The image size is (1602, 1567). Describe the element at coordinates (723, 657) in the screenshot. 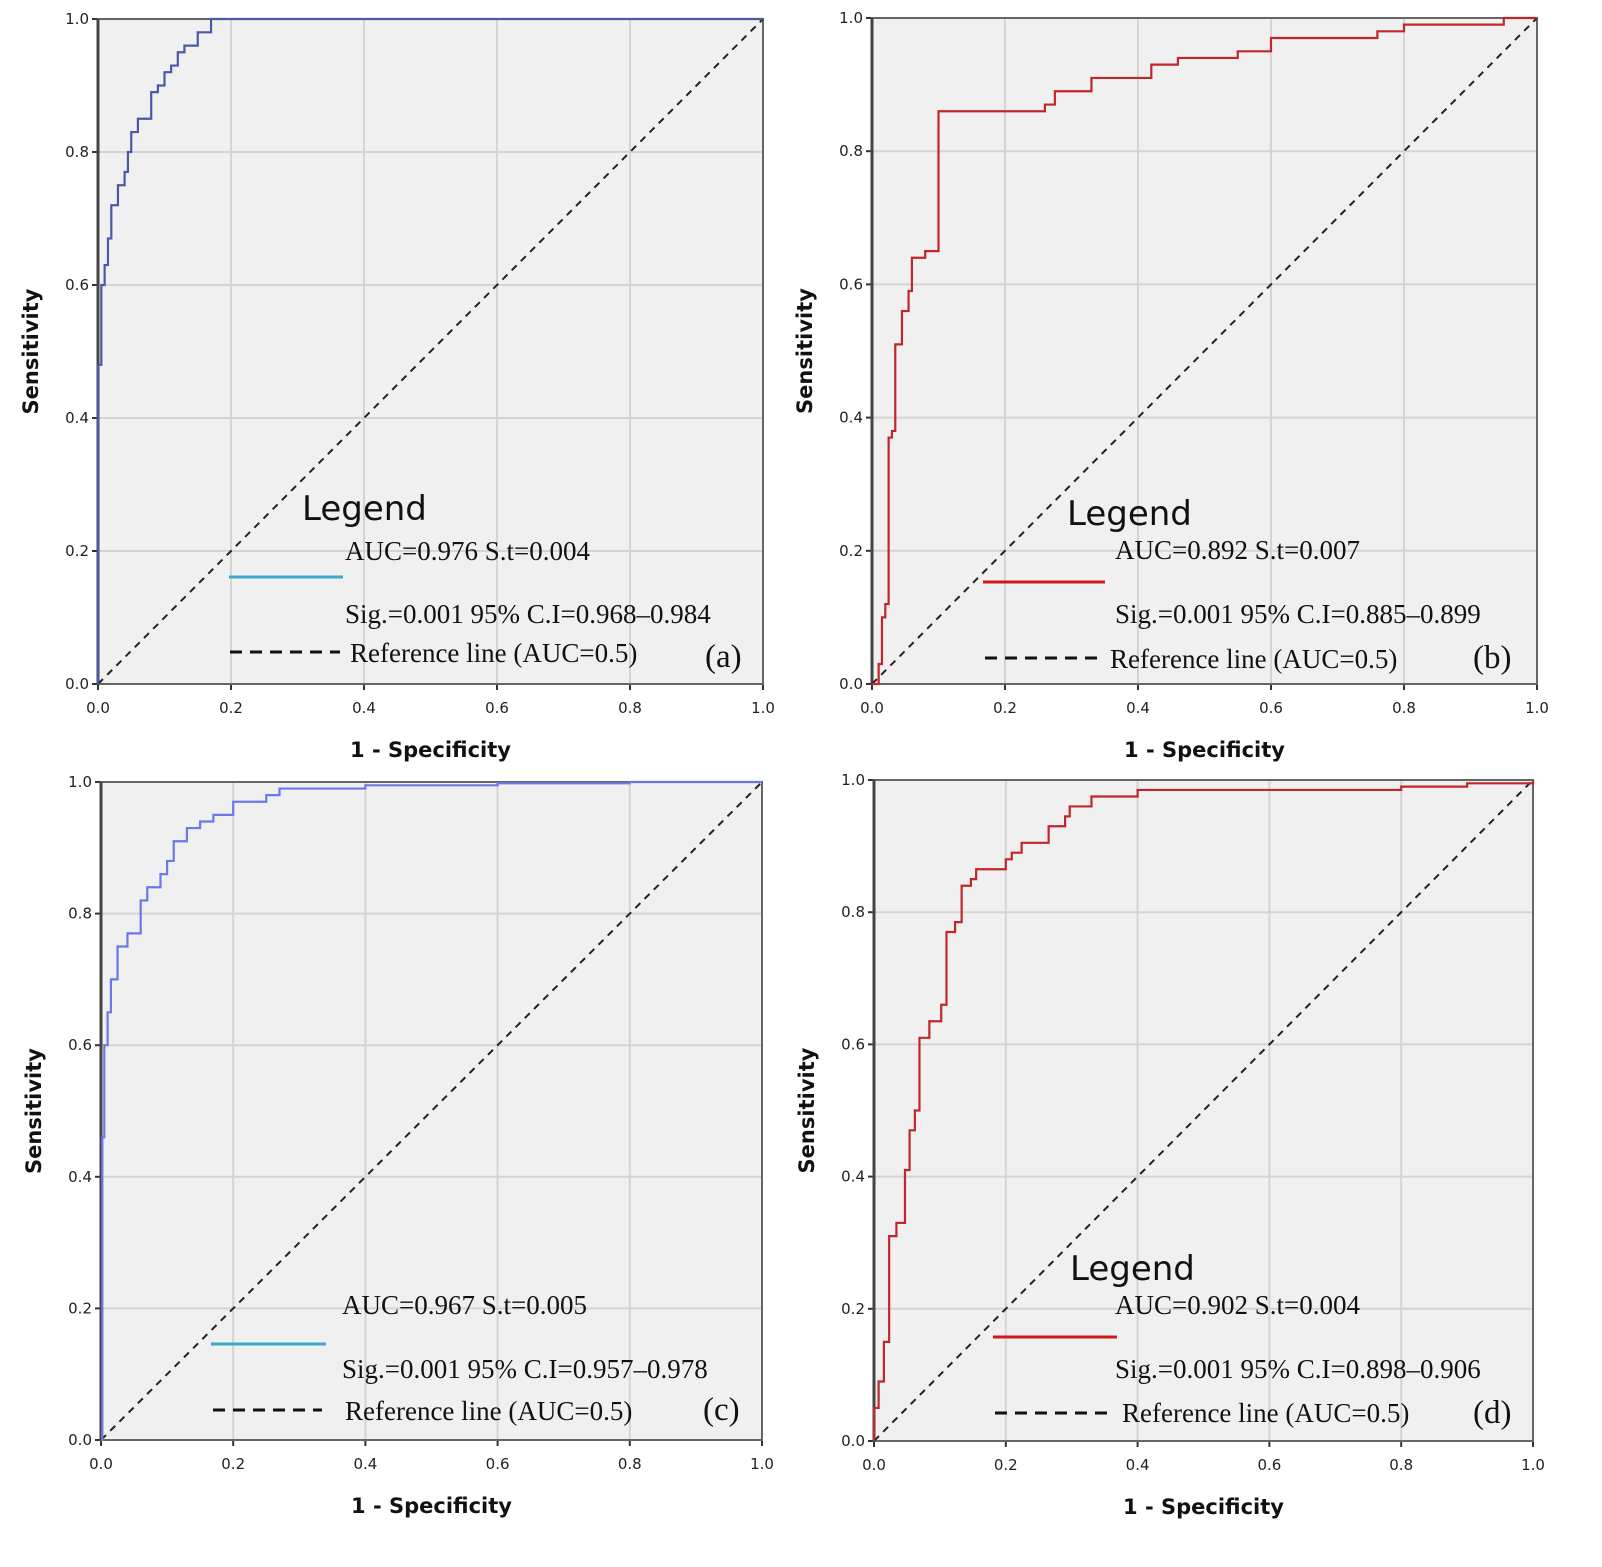

I see `panel-label: (a)` at that location.